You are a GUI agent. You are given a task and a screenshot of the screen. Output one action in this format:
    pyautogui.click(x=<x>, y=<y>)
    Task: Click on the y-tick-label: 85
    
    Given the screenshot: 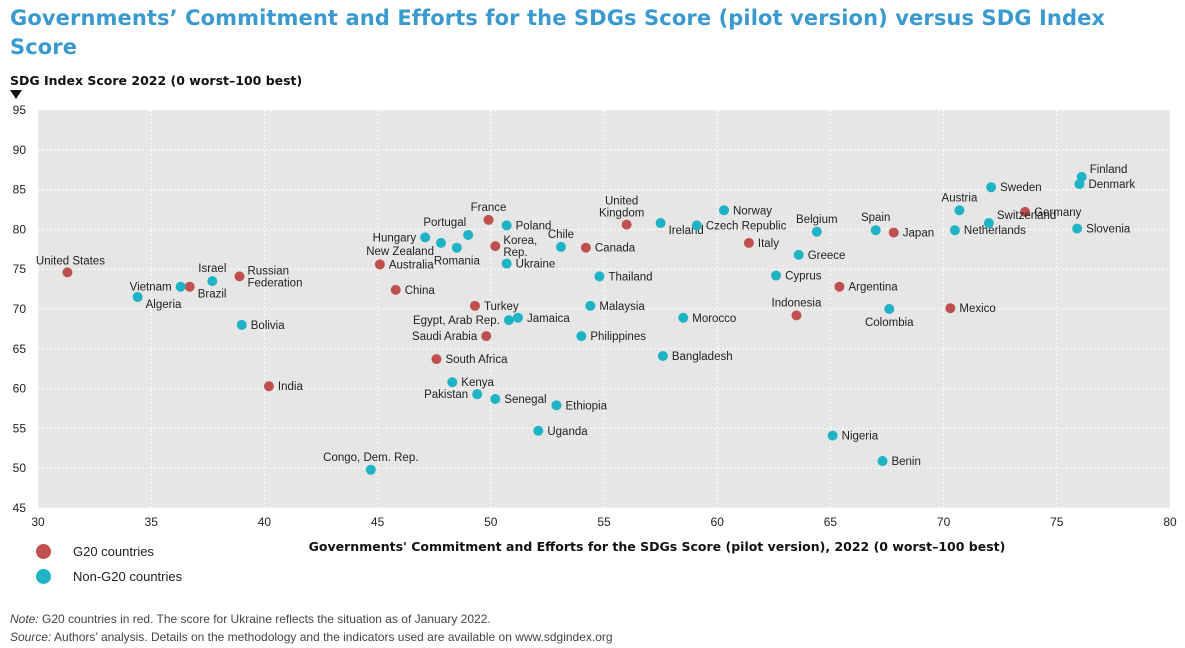 What is the action you would take?
    pyautogui.click(x=20, y=190)
    